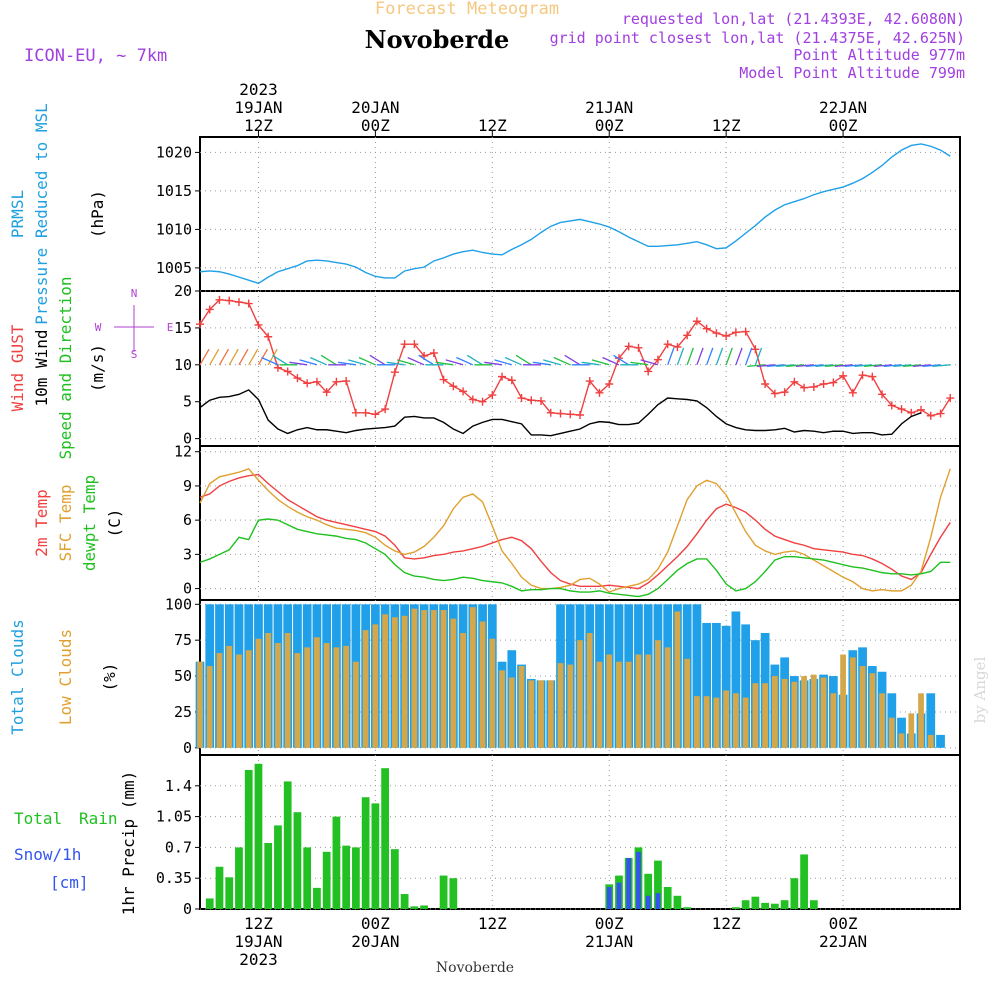  Describe the element at coordinates (128, 843) in the screenshot. I see `precip-axis-label: 1hr Precip (mm)` at that location.